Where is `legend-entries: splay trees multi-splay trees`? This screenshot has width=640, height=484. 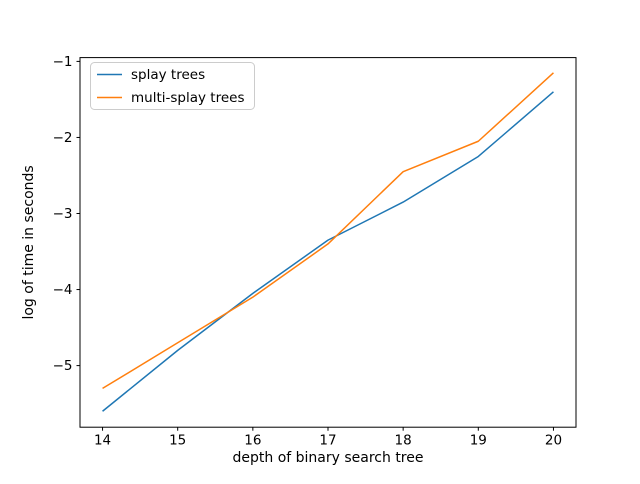 legend-entries: splay trees multi-splay trees is located at coordinates (170, 86).